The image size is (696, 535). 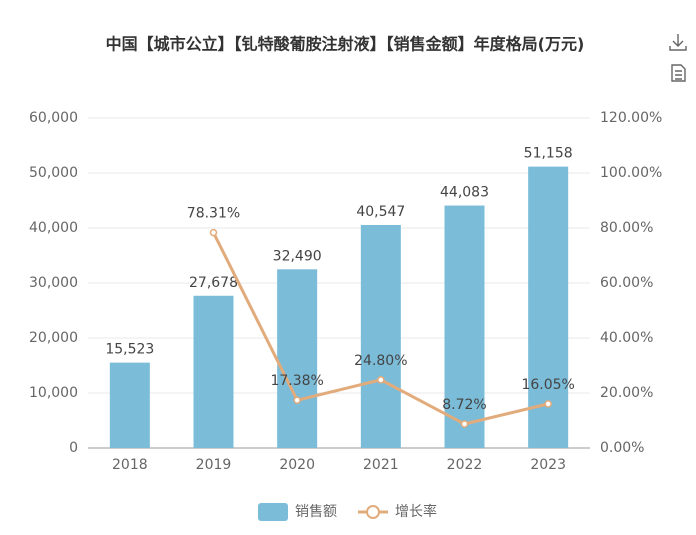 I want to click on y2-tick-label: 60.00%, so click(x=626, y=283).